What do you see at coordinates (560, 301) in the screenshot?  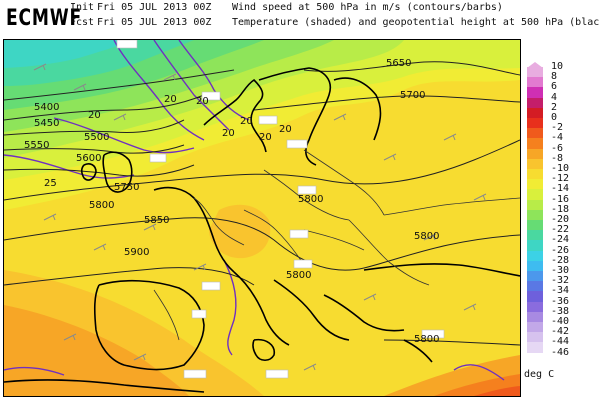 I see `legend-level-label: -36` at bounding box center [560, 301].